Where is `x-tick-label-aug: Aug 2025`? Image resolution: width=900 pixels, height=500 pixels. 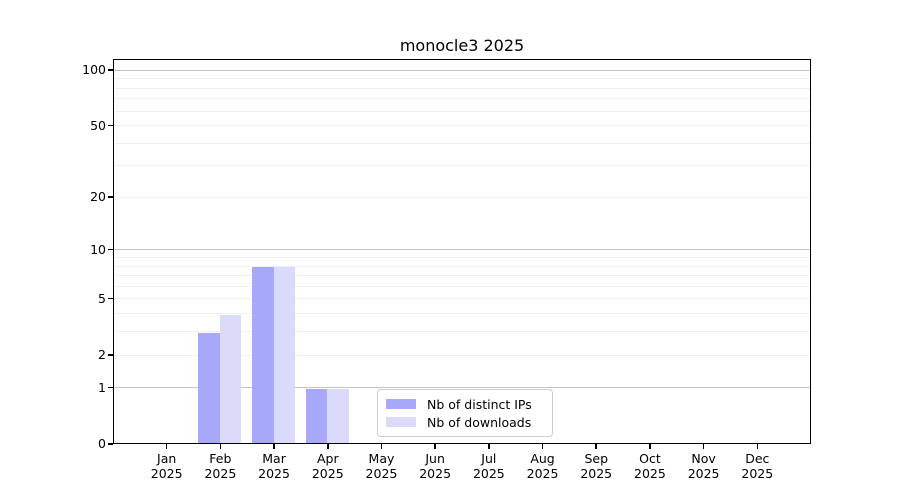 x-tick-label-aug: Aug 2025 is located at coordinates (543, 466).